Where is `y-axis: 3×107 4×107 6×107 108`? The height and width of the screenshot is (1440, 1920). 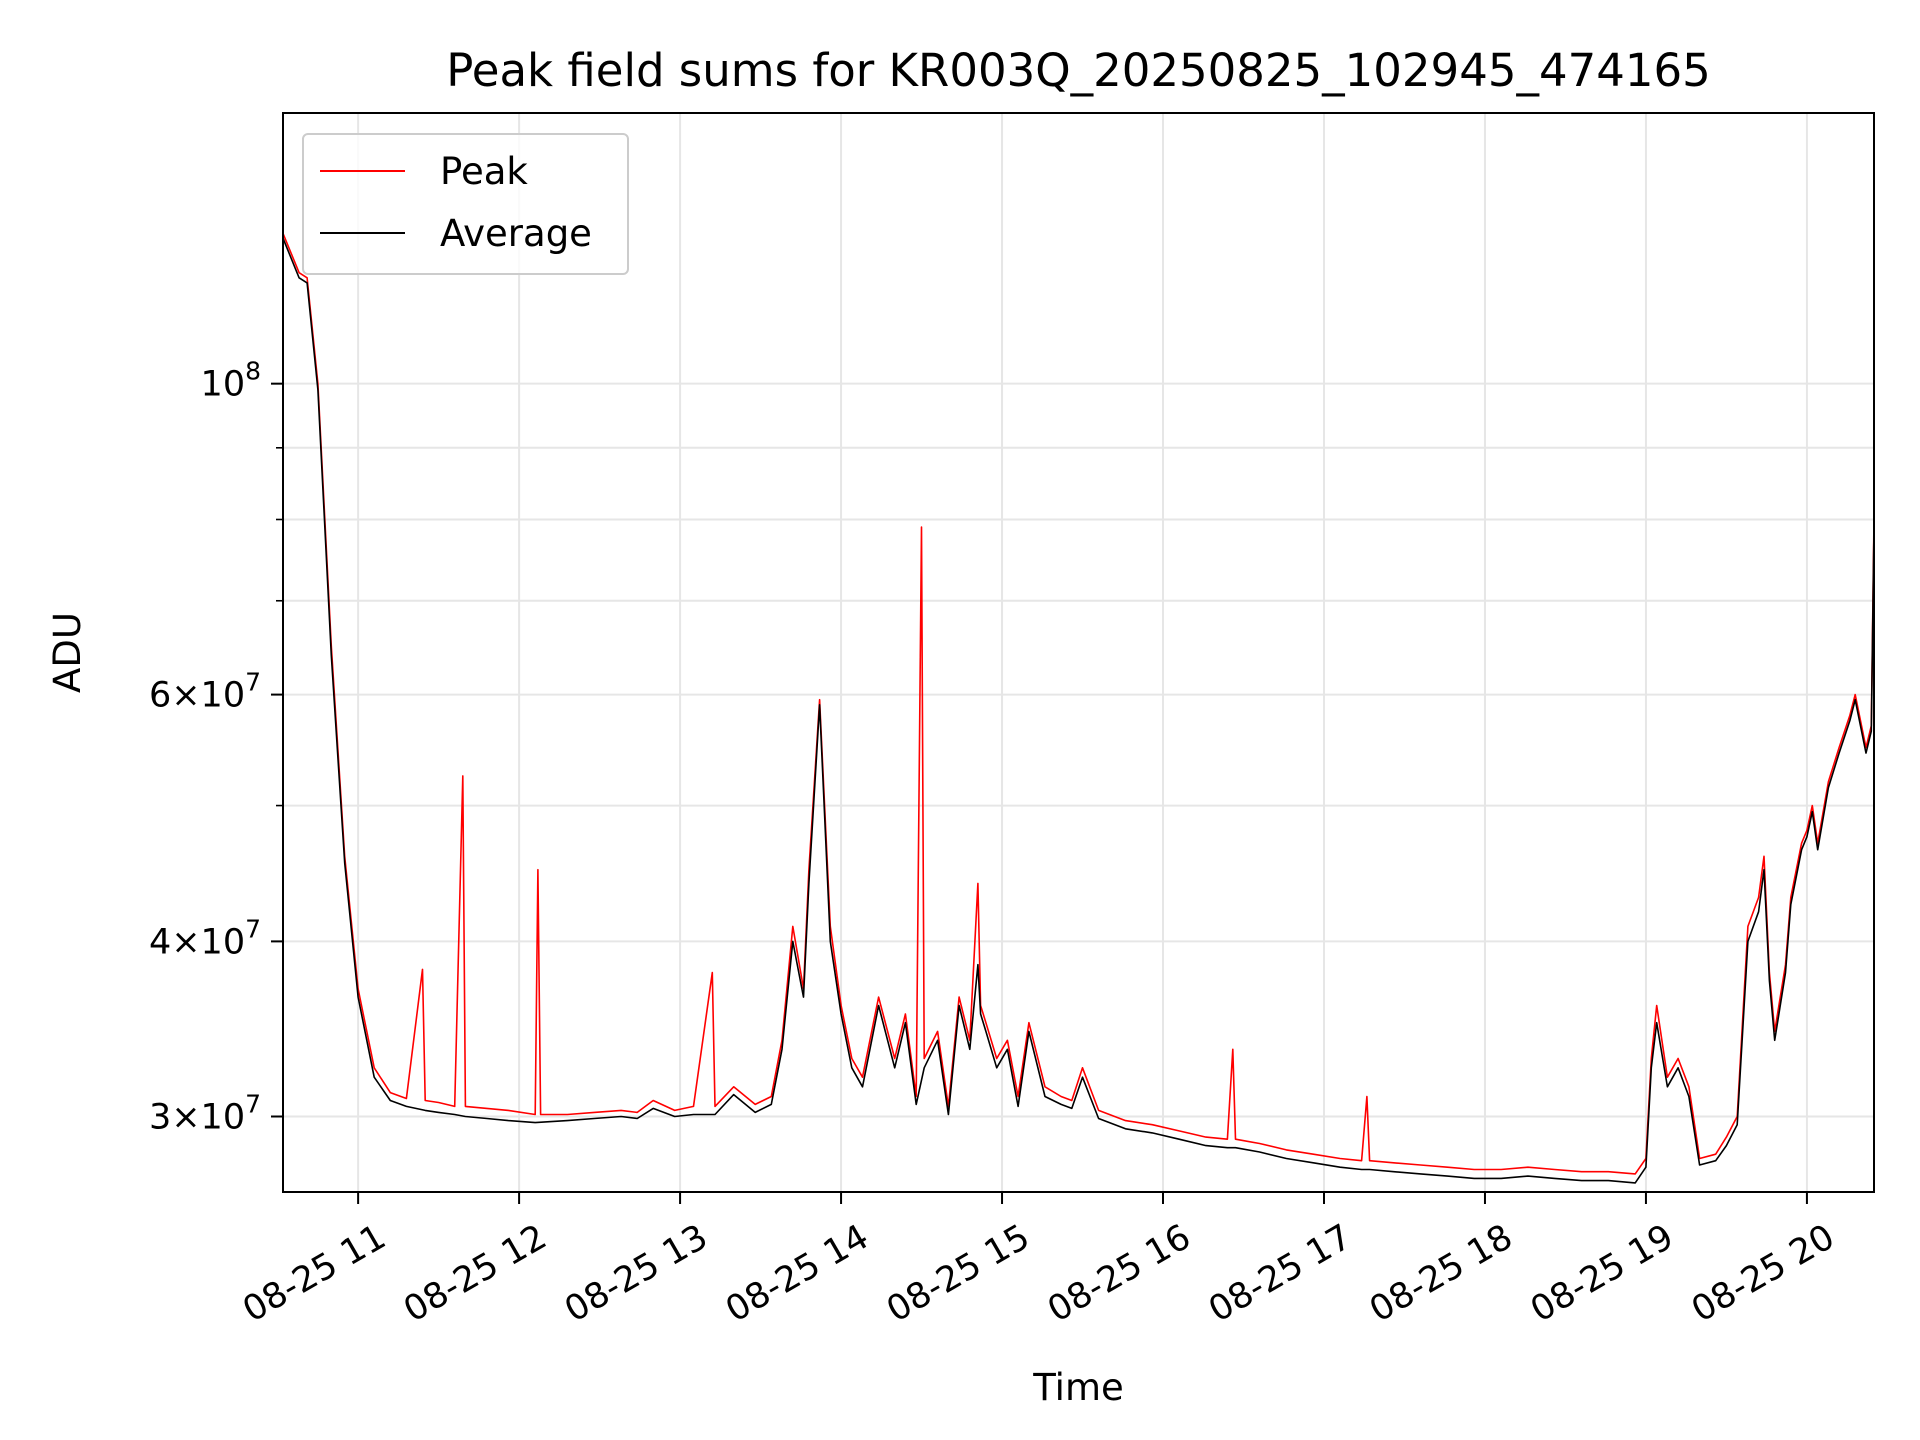
y-axis: 3×107 4×107 6×107 108 is located at coordinates (216, 747).